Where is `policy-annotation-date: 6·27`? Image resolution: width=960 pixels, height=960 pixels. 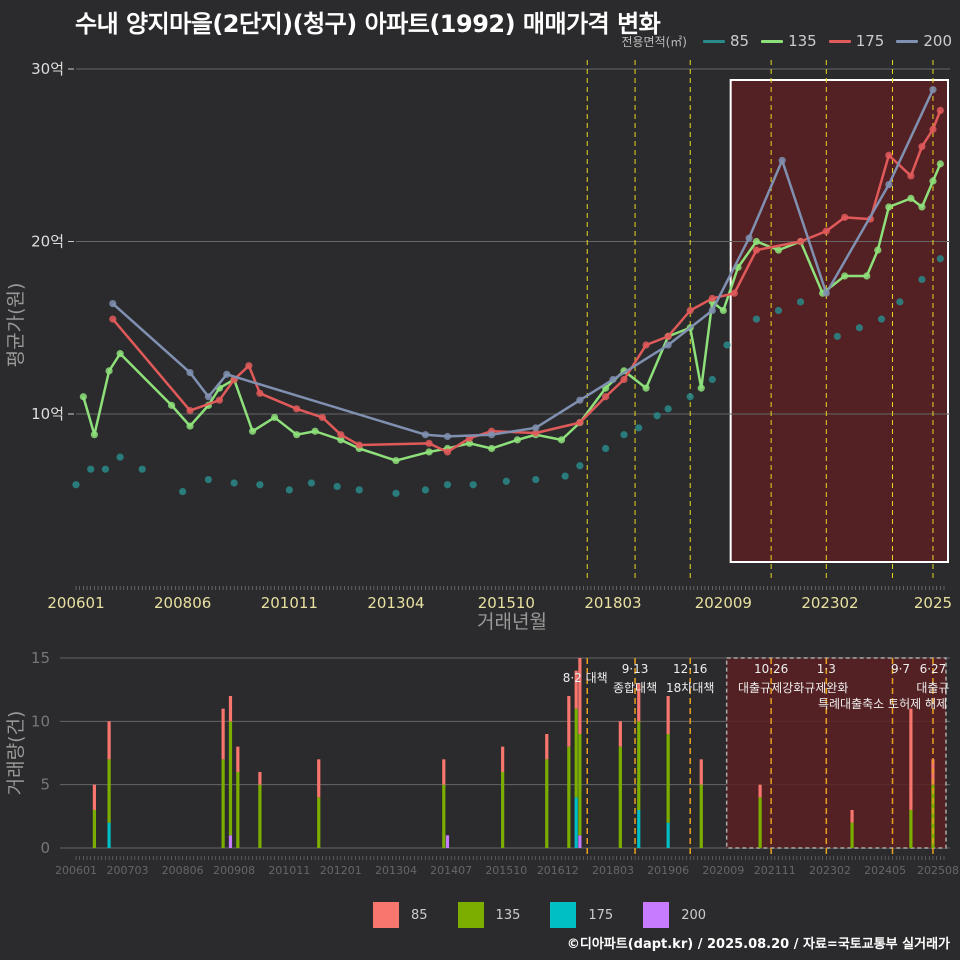 policy-annotation-date: 6·27 is located at coordinates (933, 669).